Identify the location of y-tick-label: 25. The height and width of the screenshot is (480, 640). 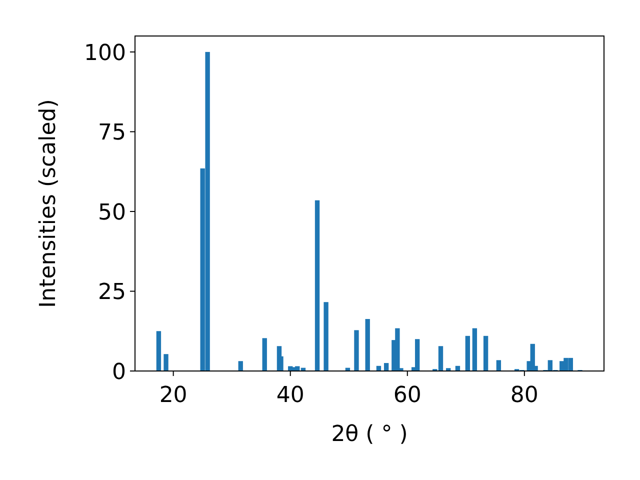
(112, 293).